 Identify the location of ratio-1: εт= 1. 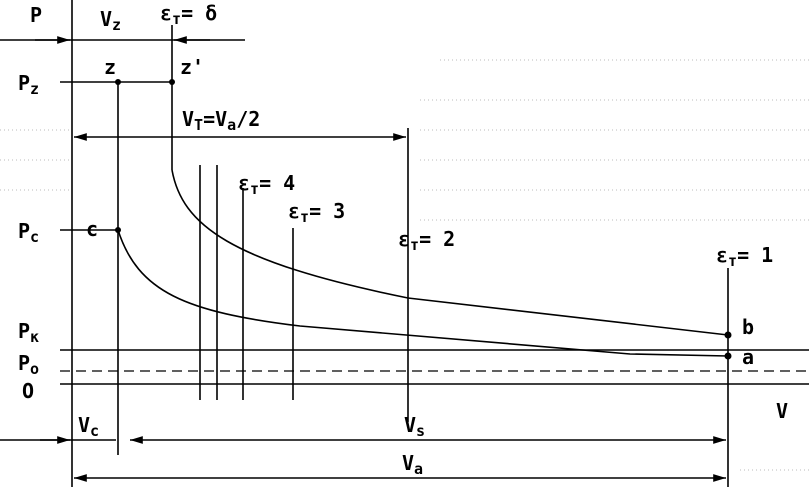
(744, 256).